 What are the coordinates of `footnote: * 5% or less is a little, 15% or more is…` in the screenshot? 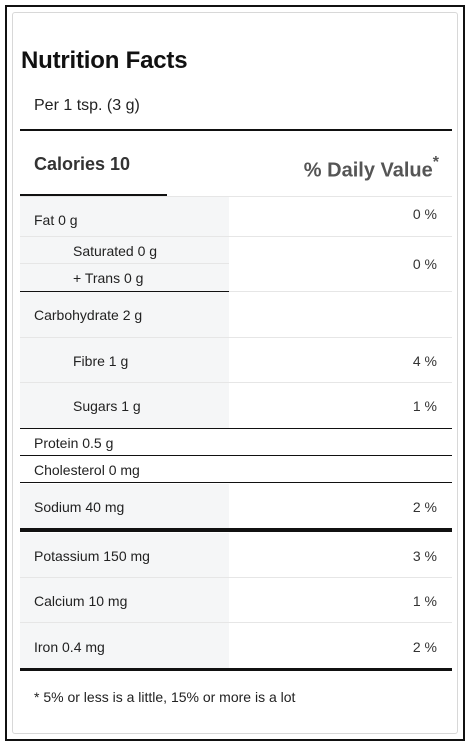 It's located at (165, 697).